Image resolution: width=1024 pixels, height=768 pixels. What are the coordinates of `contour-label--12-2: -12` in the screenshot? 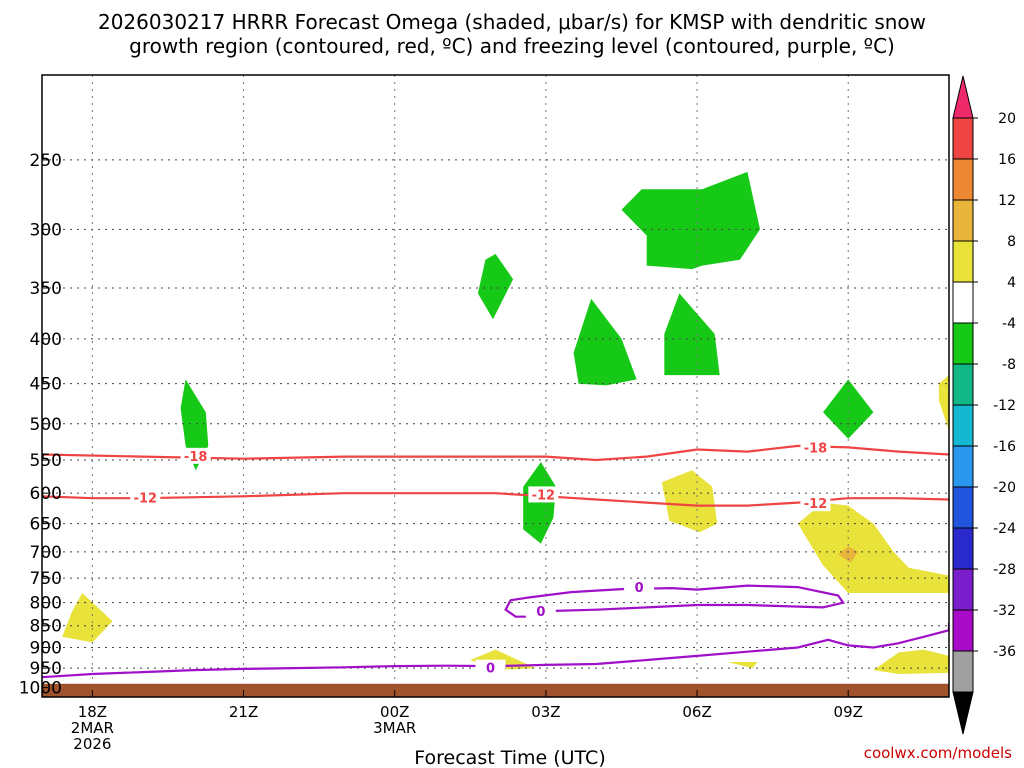 It's located at (816, 504).